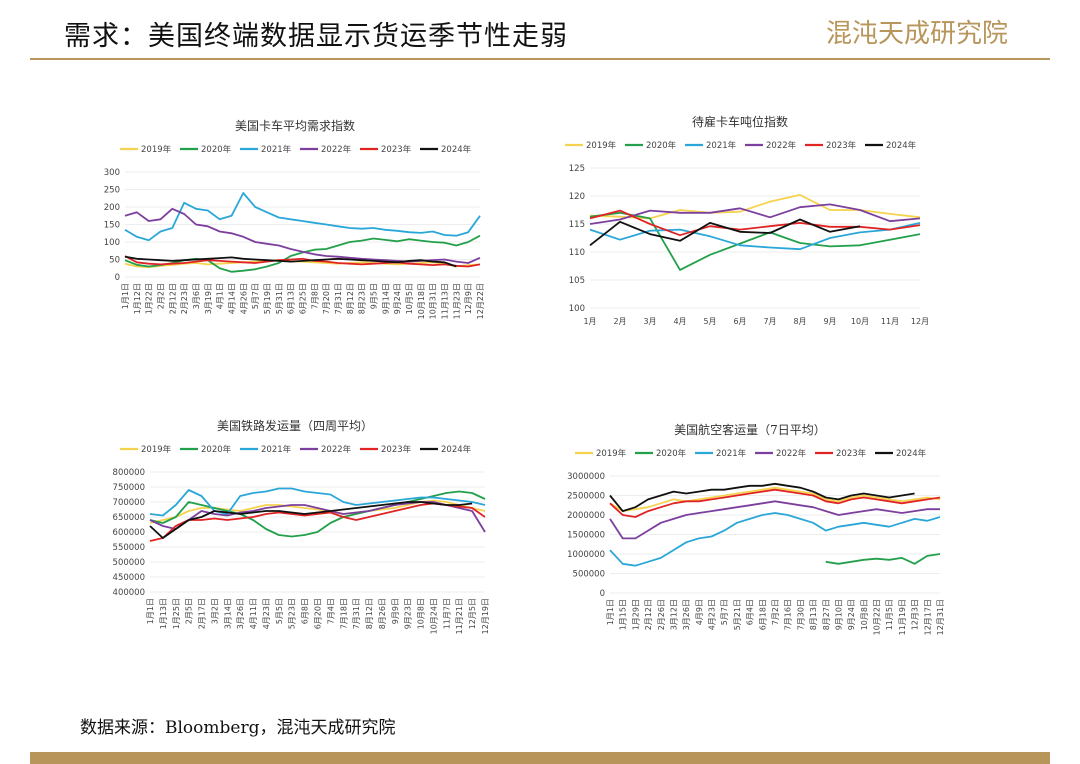 The height and width of the screenshot is (764, 1080). I want to click on header-divider, so click(540, 59).